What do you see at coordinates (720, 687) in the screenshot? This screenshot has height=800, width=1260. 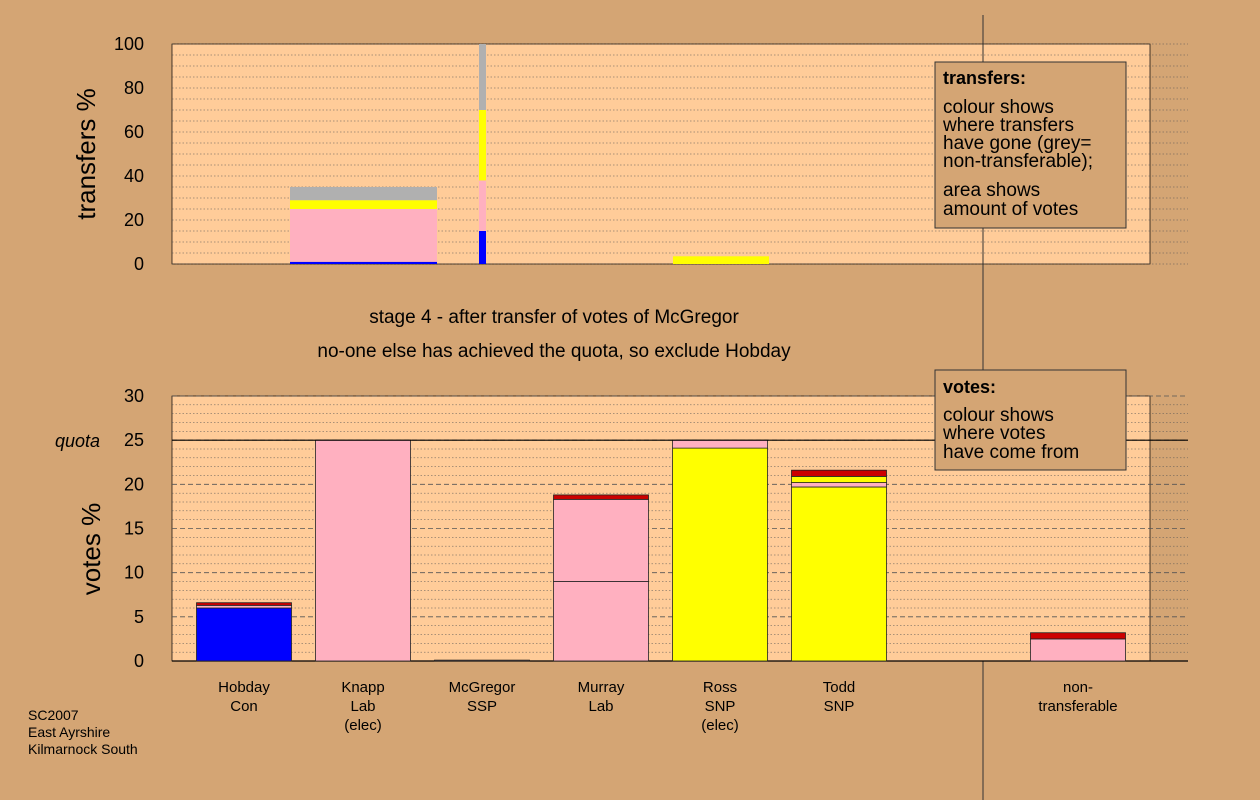 I see `category-label: Ross` at bounding box center [720, 687].